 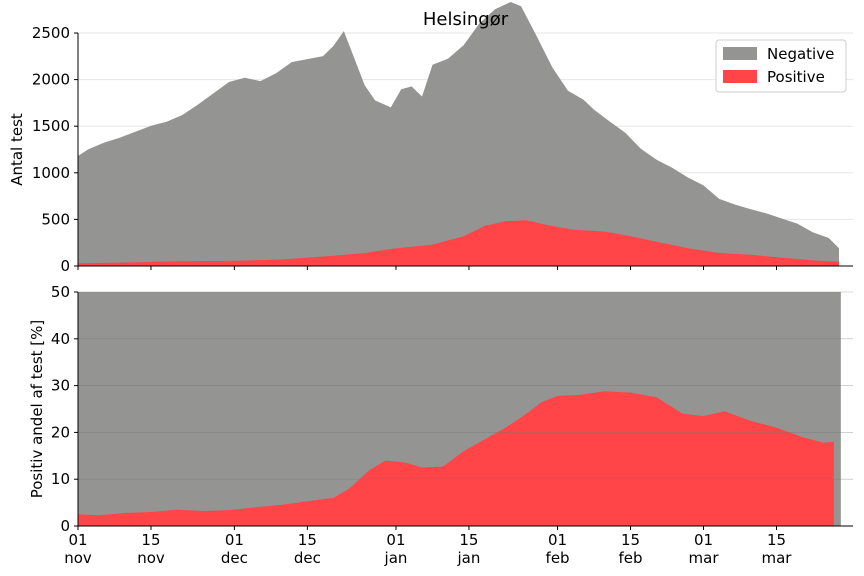 What do you see at coordinates (55, 219) in the screenshot?
I see `top-y-tick-label: 500` at bounding box center [55, 219].